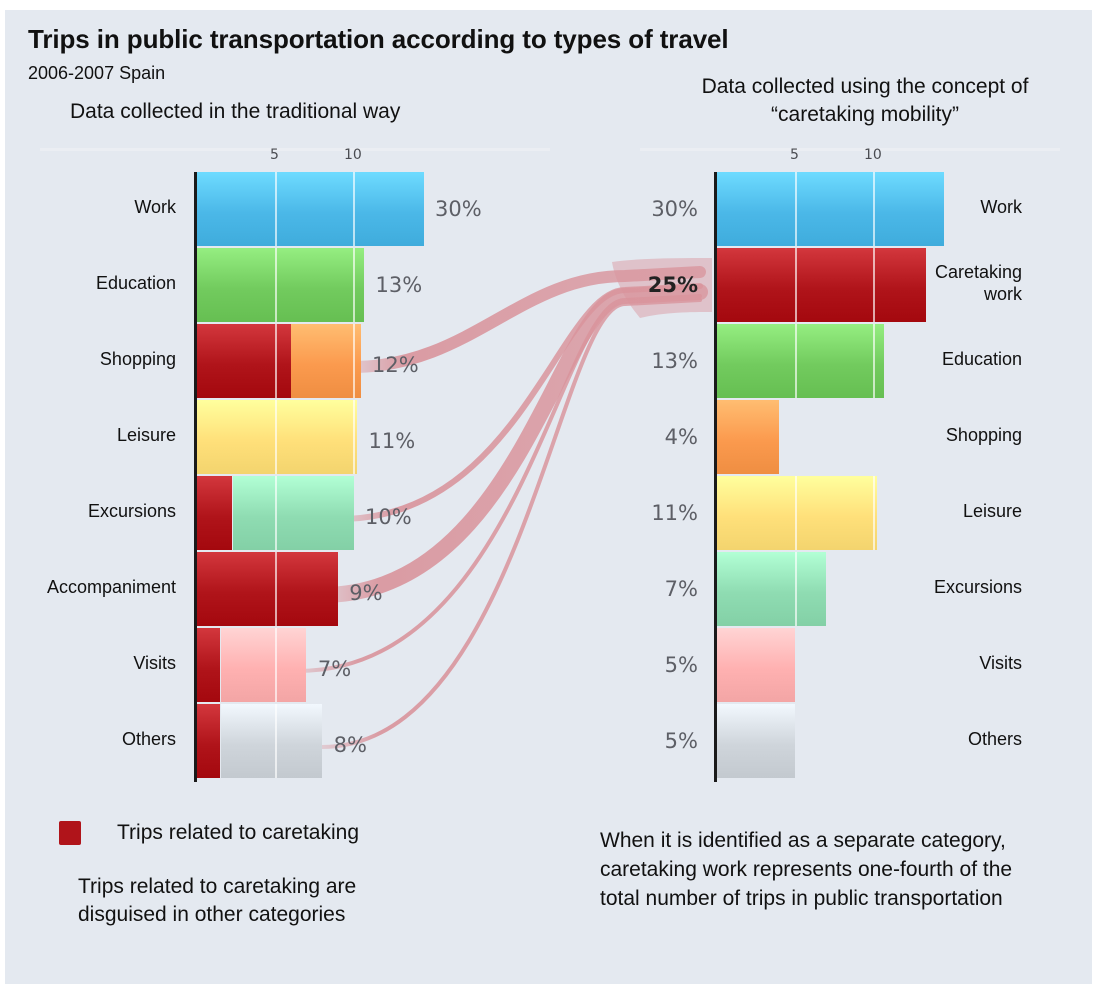 This screenshot has height=984, width=1100. Describe the element at coordinates (235, 111) in the screenshot. I see `left-chart-heading: Data collected in the traditional way` at that location.